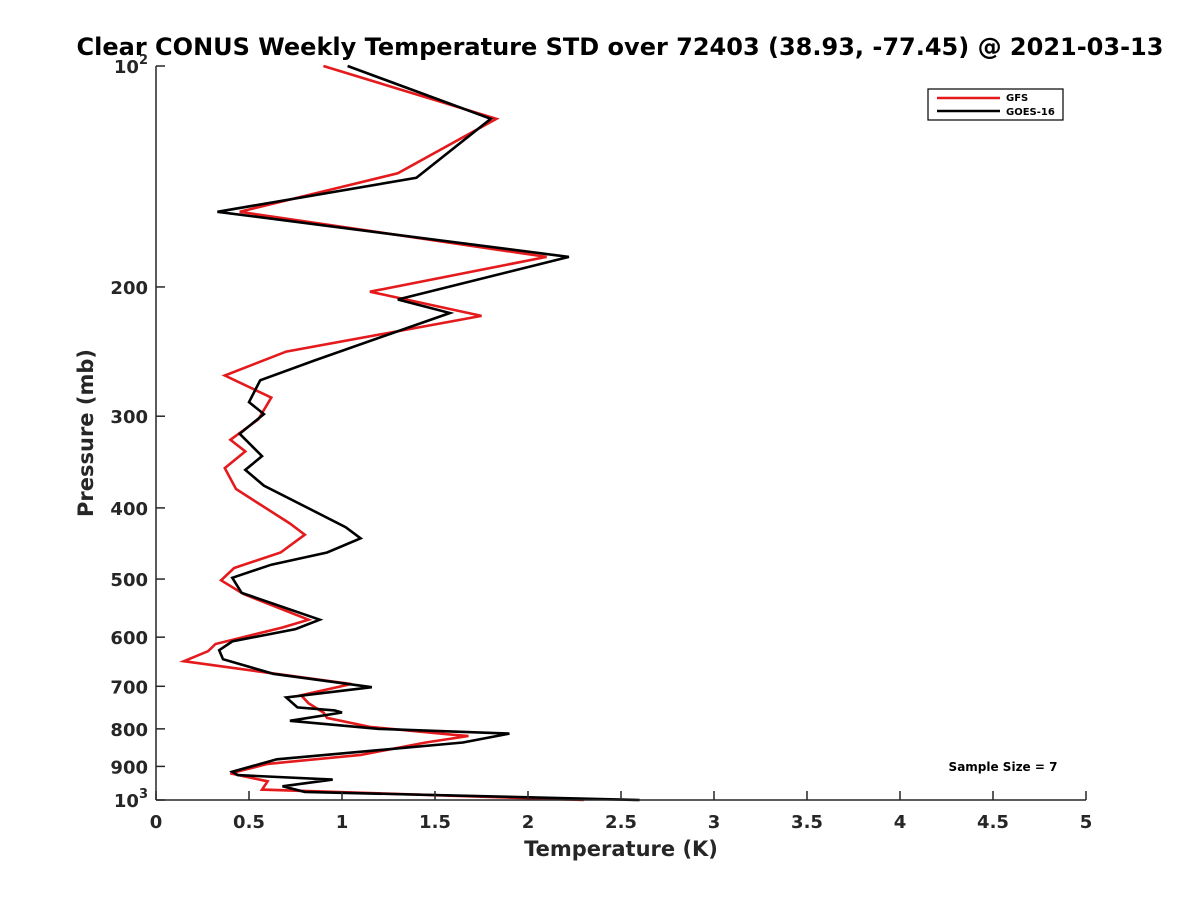 The width and height of the screenshot is (1200, 900). What do you see at coordinates (129, 288) in the screenshot?
I see `y-tick-label: 200` at bounding box center [129, 288].